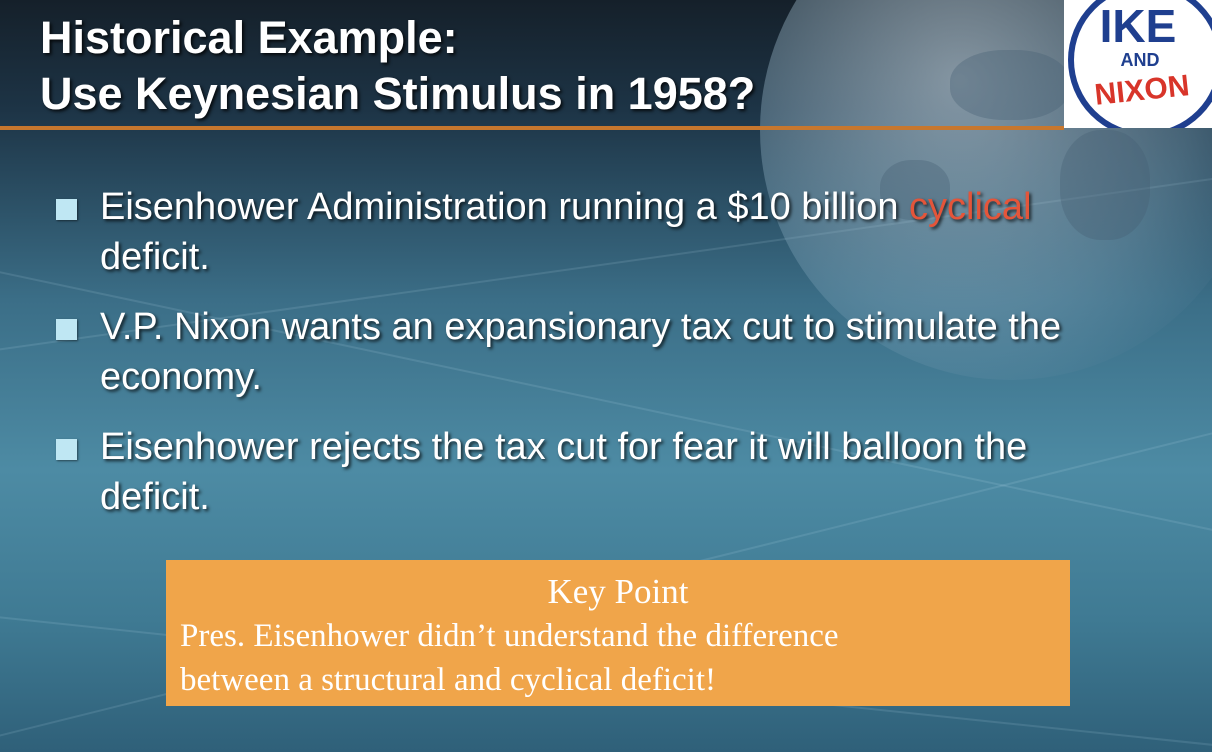  Describe the element at coordinates (532, 128) in the screenshot. I see `title-underline` at that location.